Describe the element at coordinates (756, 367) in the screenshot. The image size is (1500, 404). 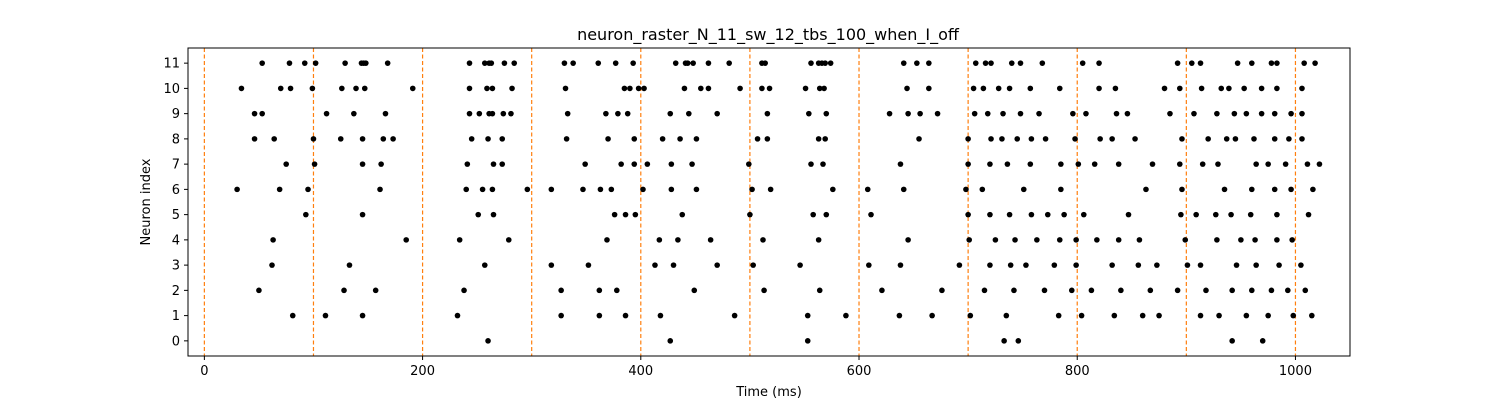
I see `x-axis-ticks: 0 200 400 600 800 1000` at that location.